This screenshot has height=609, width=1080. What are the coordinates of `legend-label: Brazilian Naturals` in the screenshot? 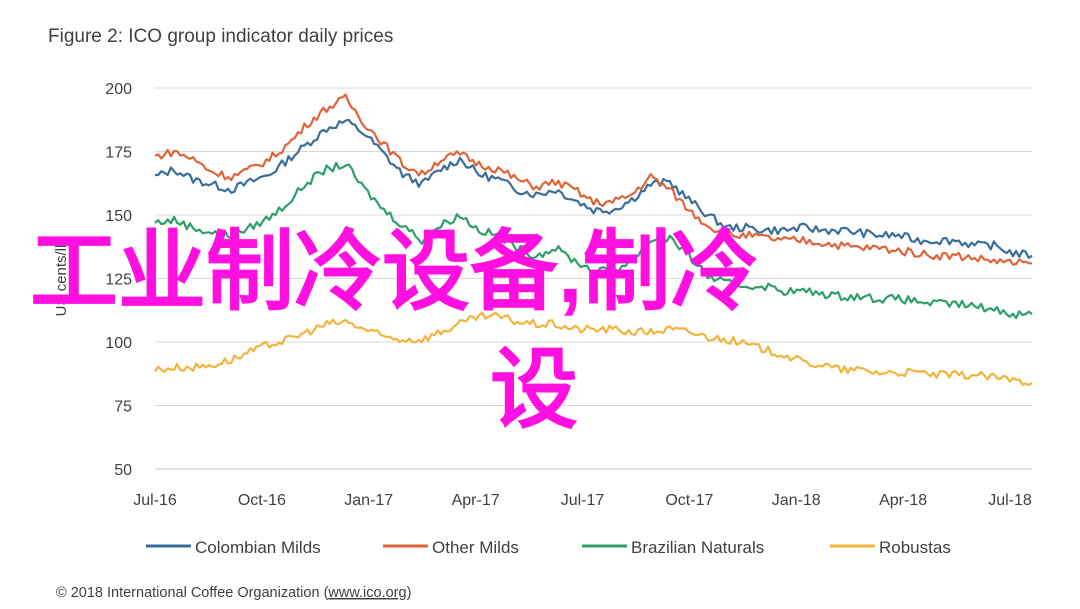 It's located at (697, 547).